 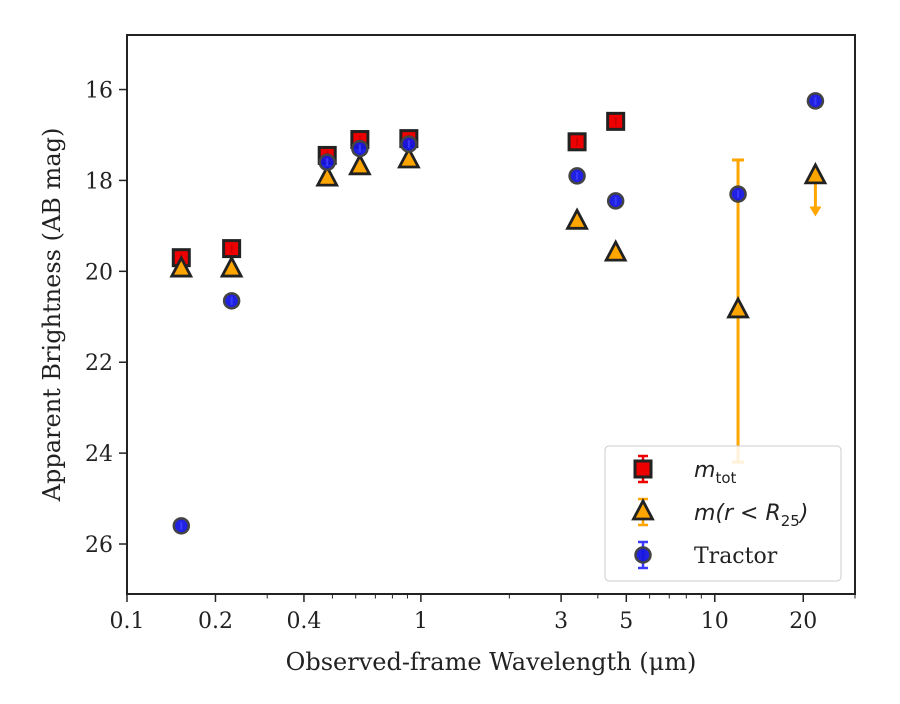 What do you see at coordinates (715, 472) in the screenshot?
I see `legend-label-0: mtot` at bounding box center [715, 472].